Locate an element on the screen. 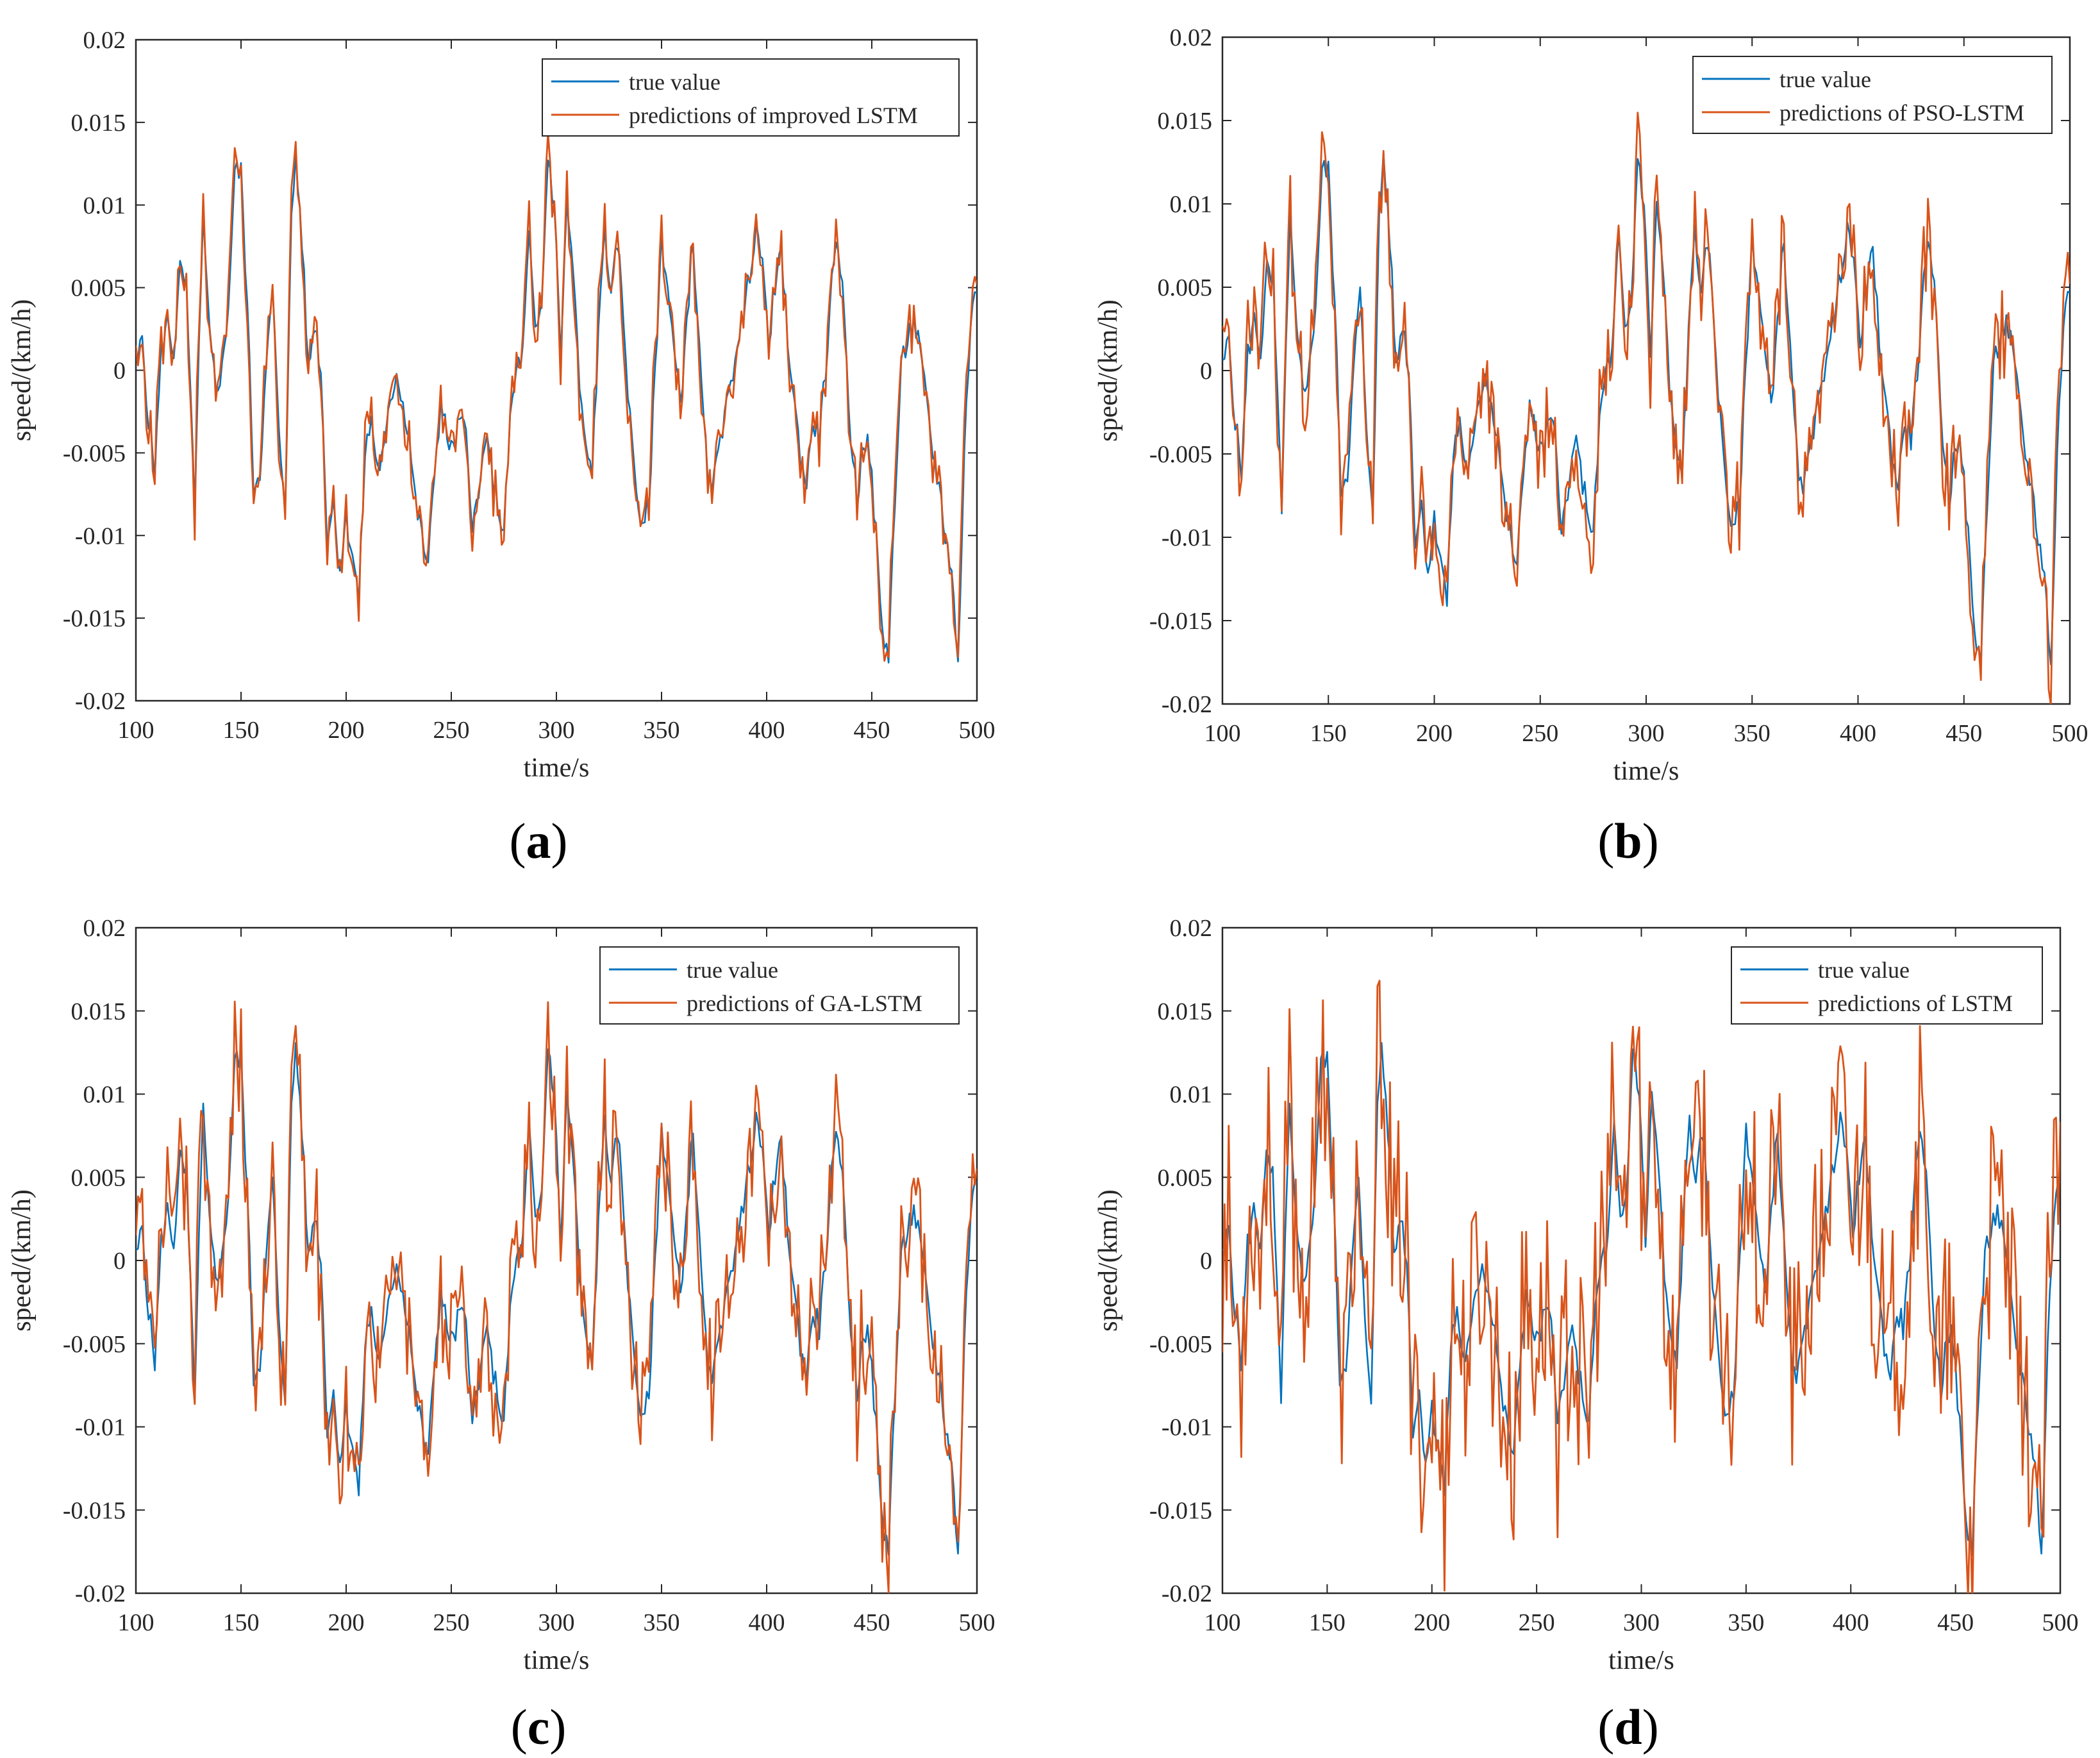 Image resolution: width=2100 pixels, height=1758 pixels. legend: true value predictions of GA-LSTM is located at coordinates (779, 985).